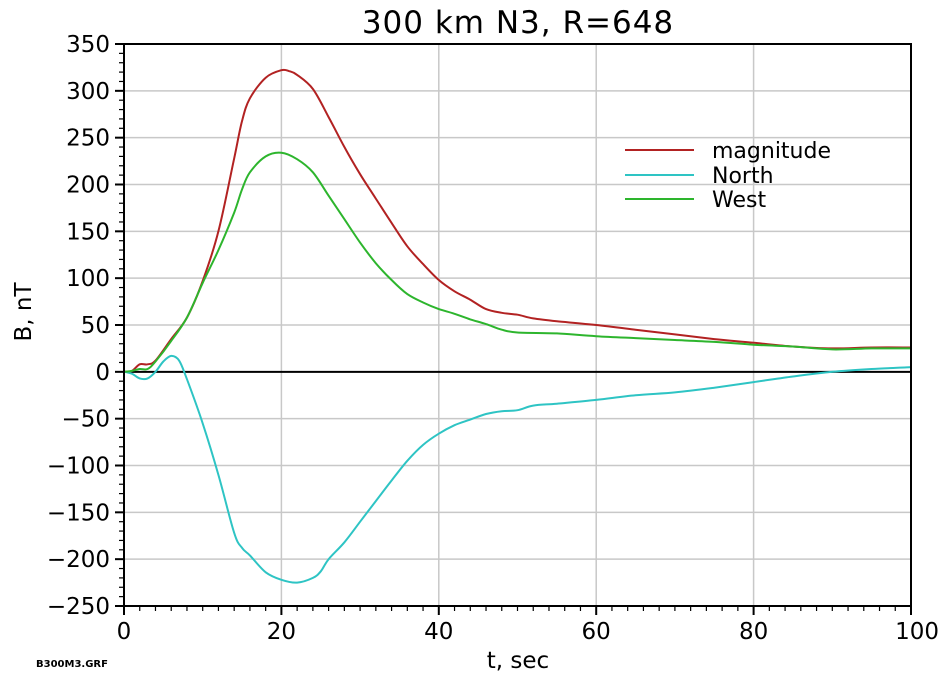  I want to click on x-tick-label: 100, so click(917, 632).